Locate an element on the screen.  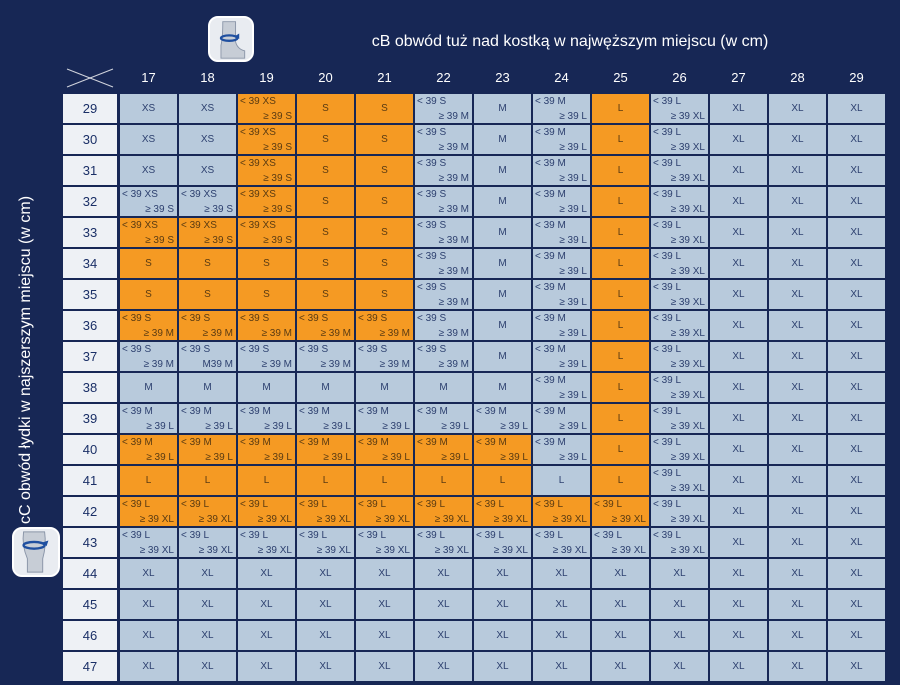
size-value-upper: ≥ 39 S is located at coordinates (277, 178).